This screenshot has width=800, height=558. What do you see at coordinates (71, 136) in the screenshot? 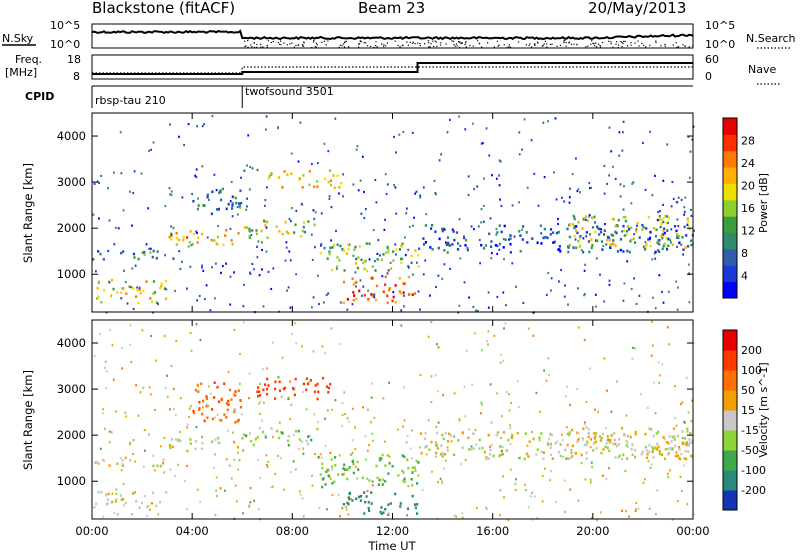
I see `y-tick-label: 4000` at bounding box center [71, 136].